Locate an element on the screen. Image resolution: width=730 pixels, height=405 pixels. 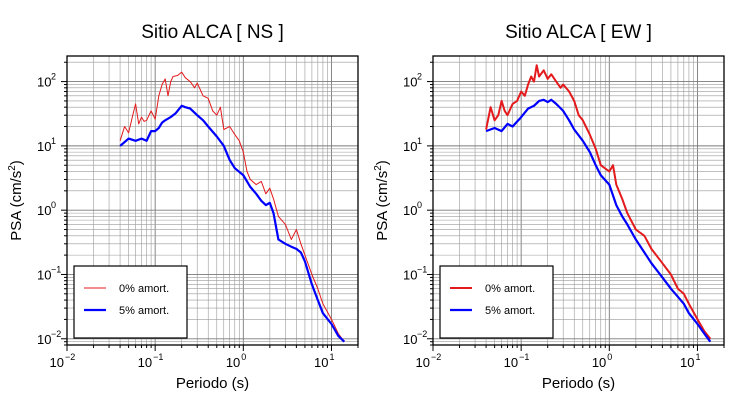
chart-title: Sitio ALCA [ EW ] is located at coordinates (578, 32).